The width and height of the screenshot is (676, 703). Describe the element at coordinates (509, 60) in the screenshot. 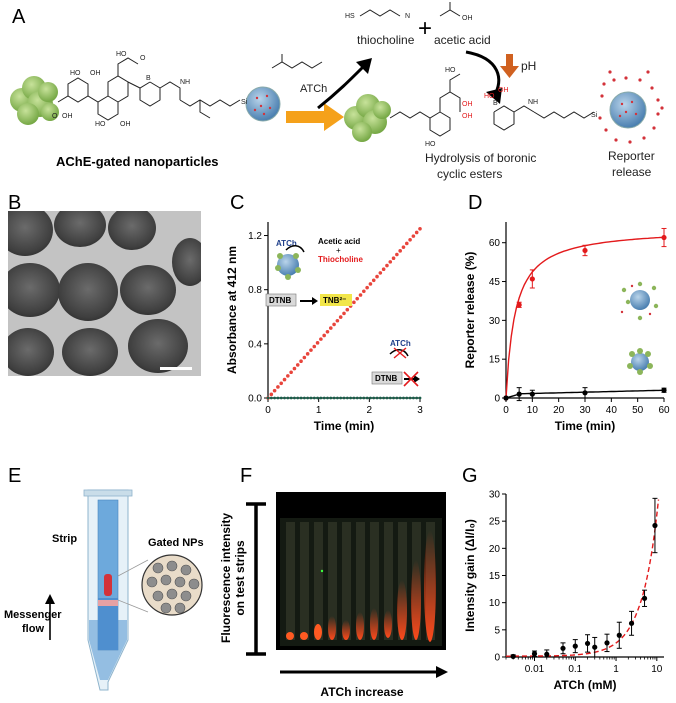

I see `ph-arrow-icon` at that location.